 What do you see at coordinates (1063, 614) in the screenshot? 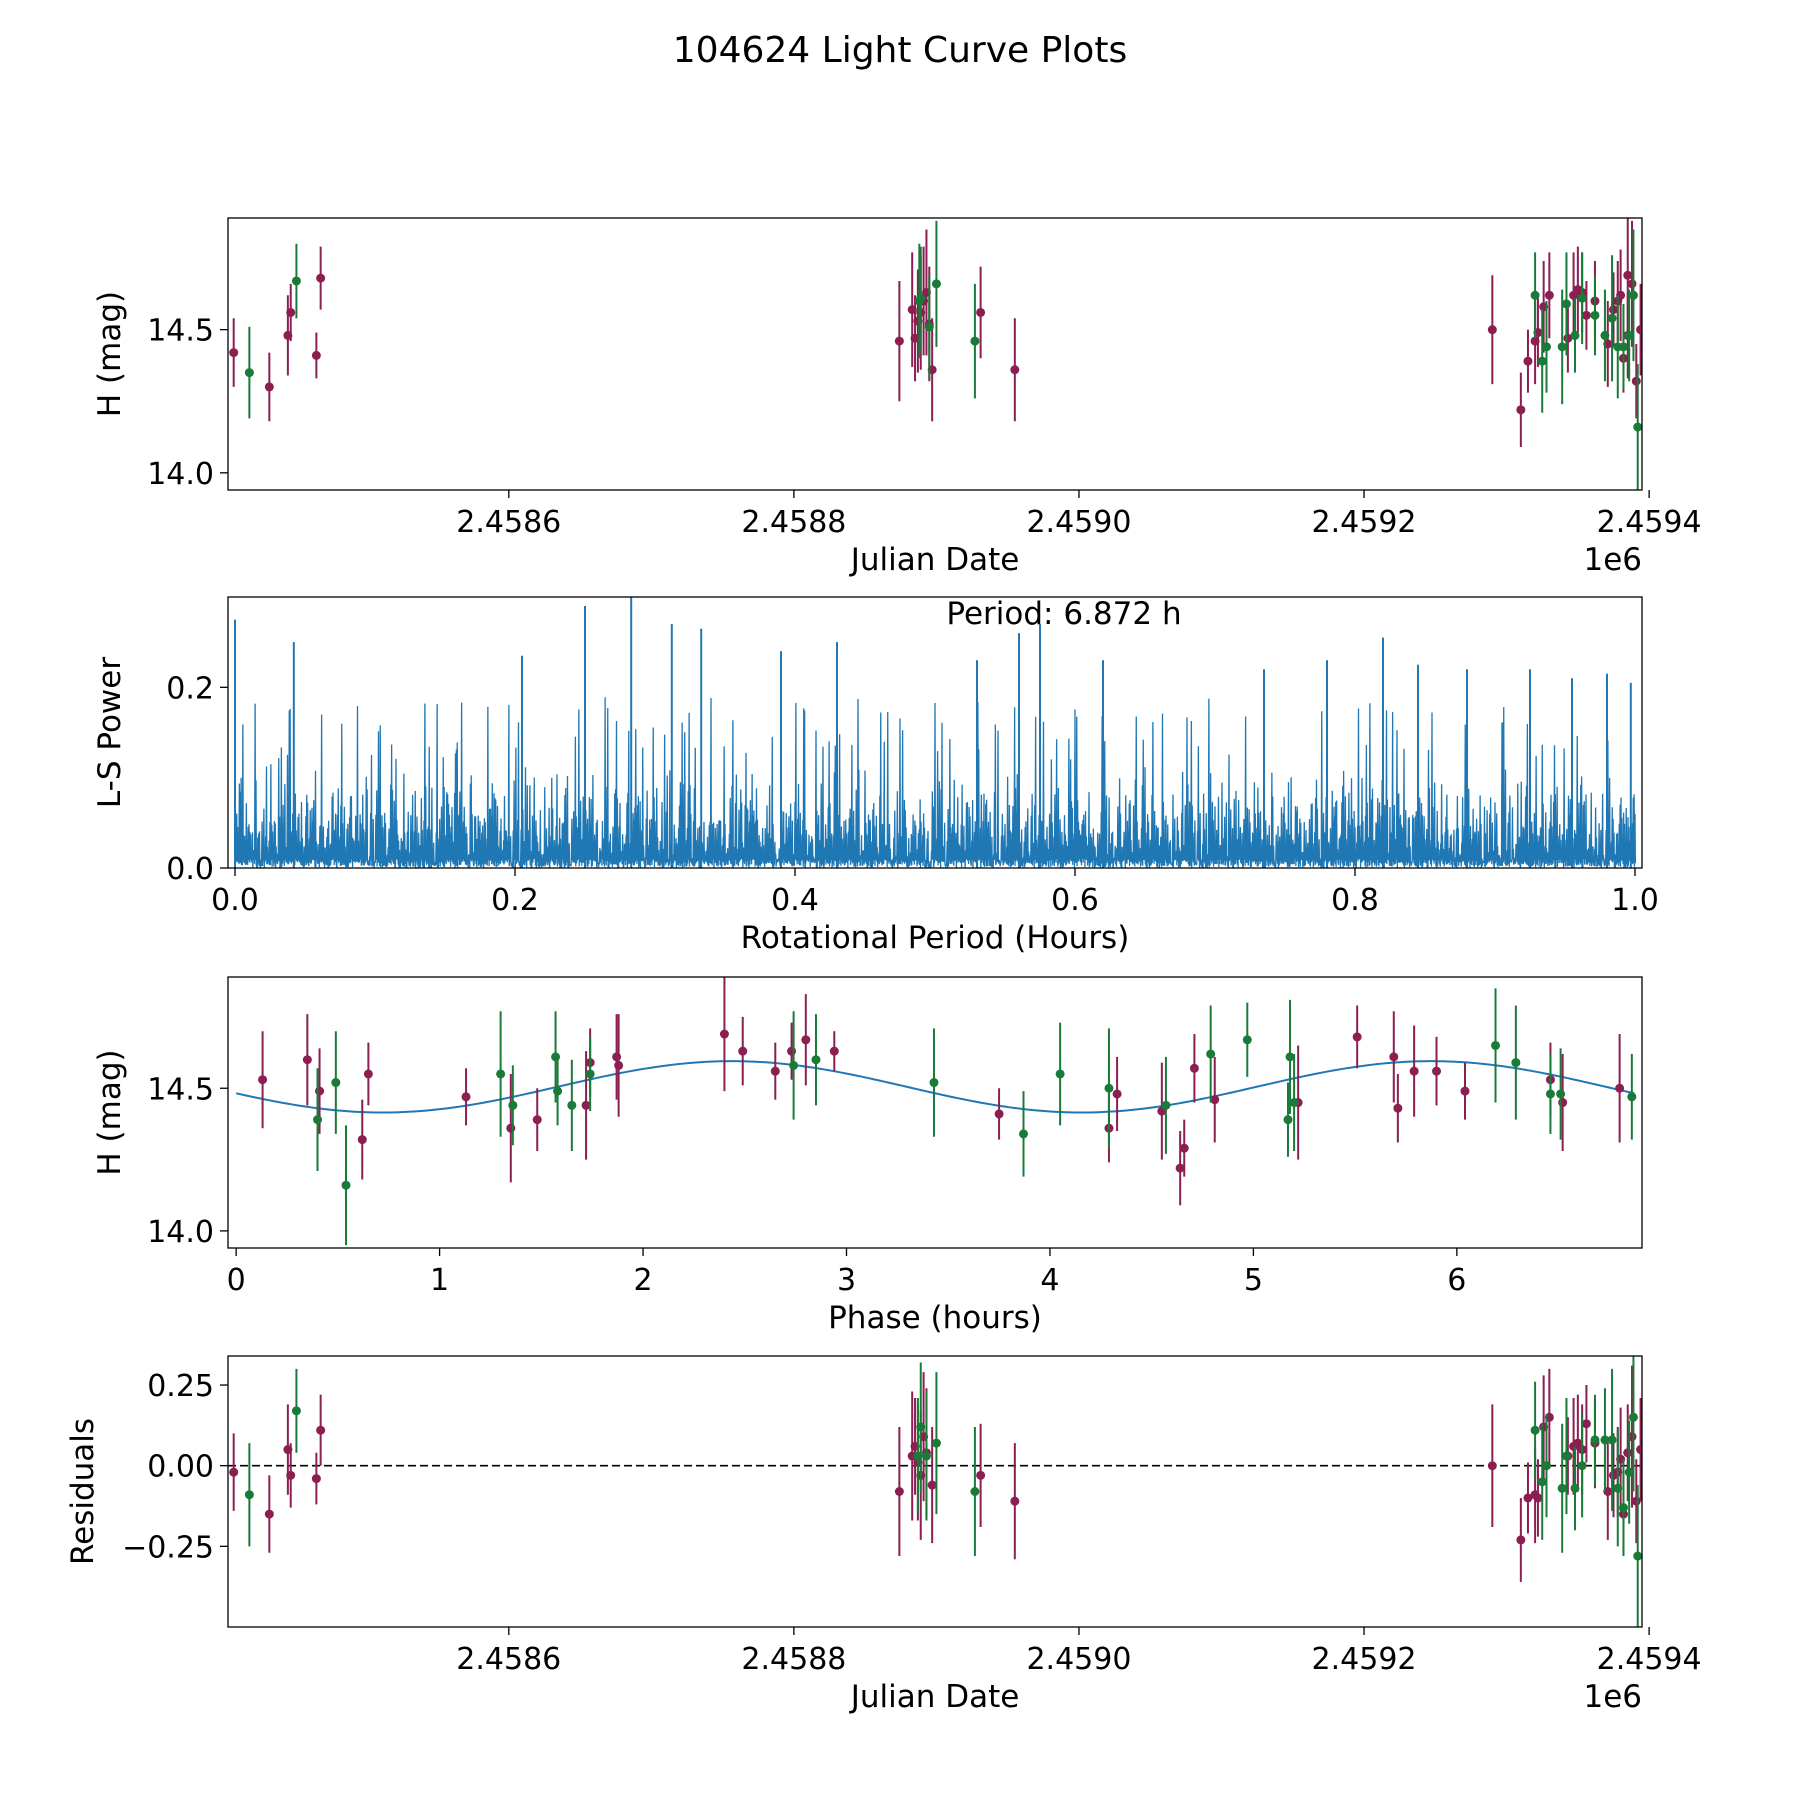
I see `period-annotation: Period: 6.872 h` at bounding box center [1063, 614].